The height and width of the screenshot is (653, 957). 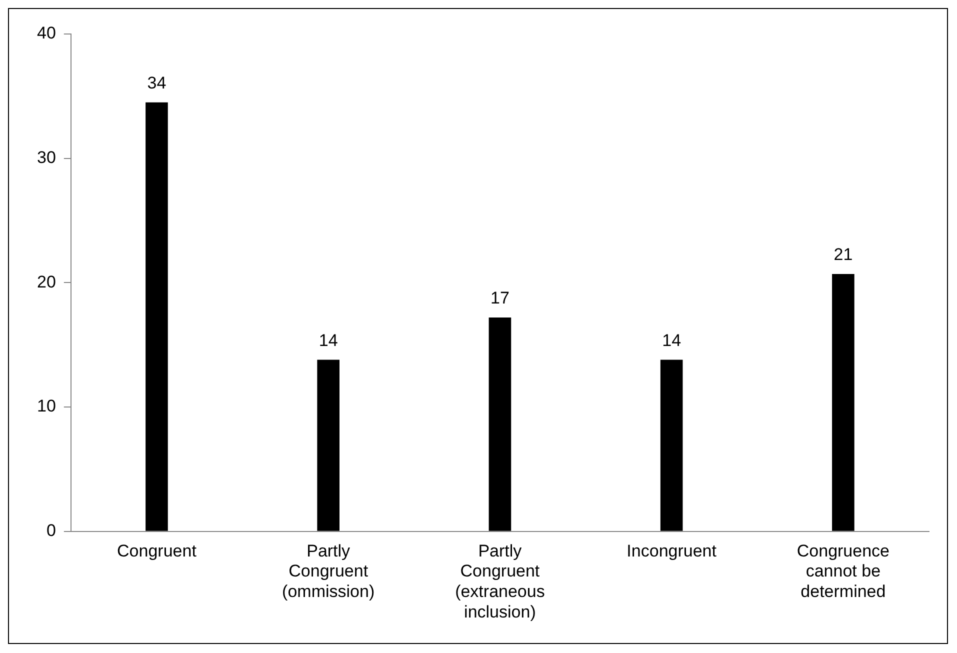 What do you see at coordinates (328, 571) in the screenshot?
I see `x-tick-label: Partly Congruent (ommission)` at bounding box center [328, 571].